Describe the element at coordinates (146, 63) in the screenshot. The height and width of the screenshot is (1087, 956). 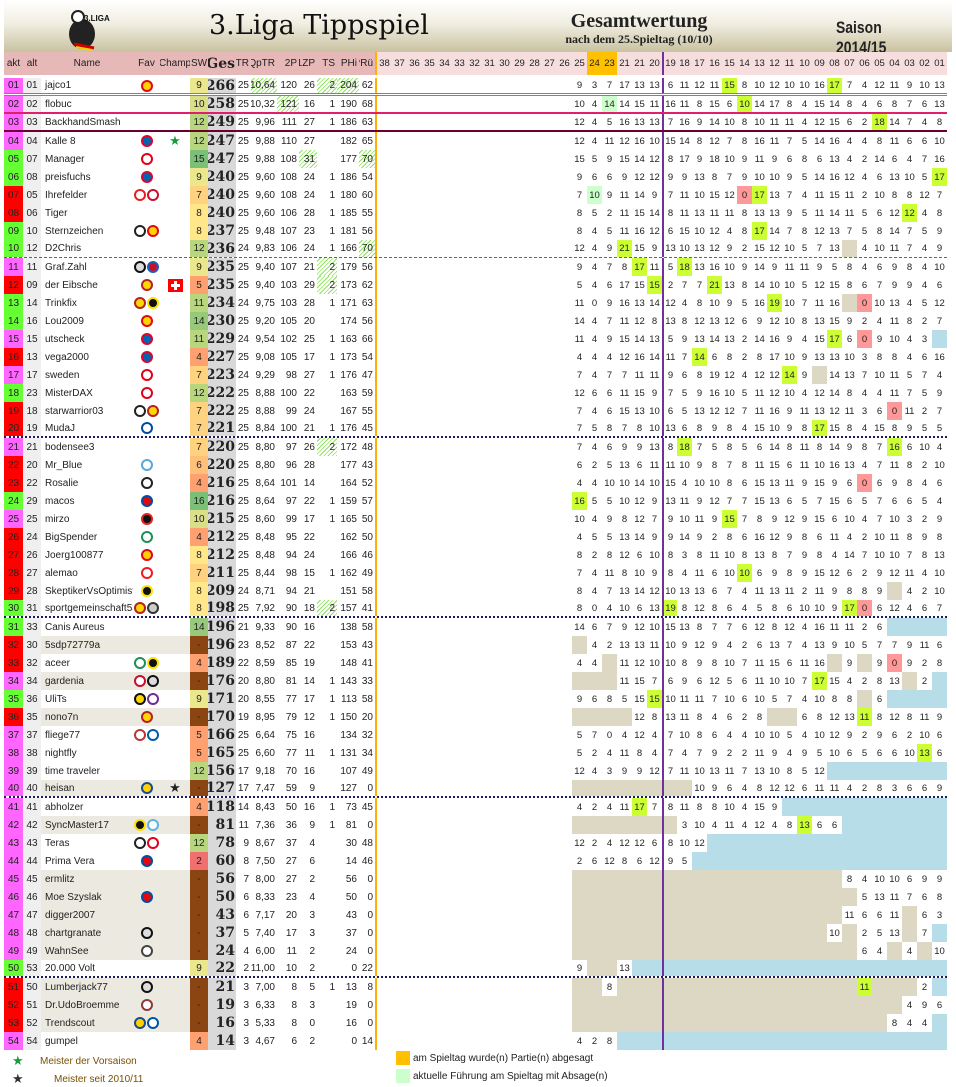
I see `column-header-fav: Fav` at that location.